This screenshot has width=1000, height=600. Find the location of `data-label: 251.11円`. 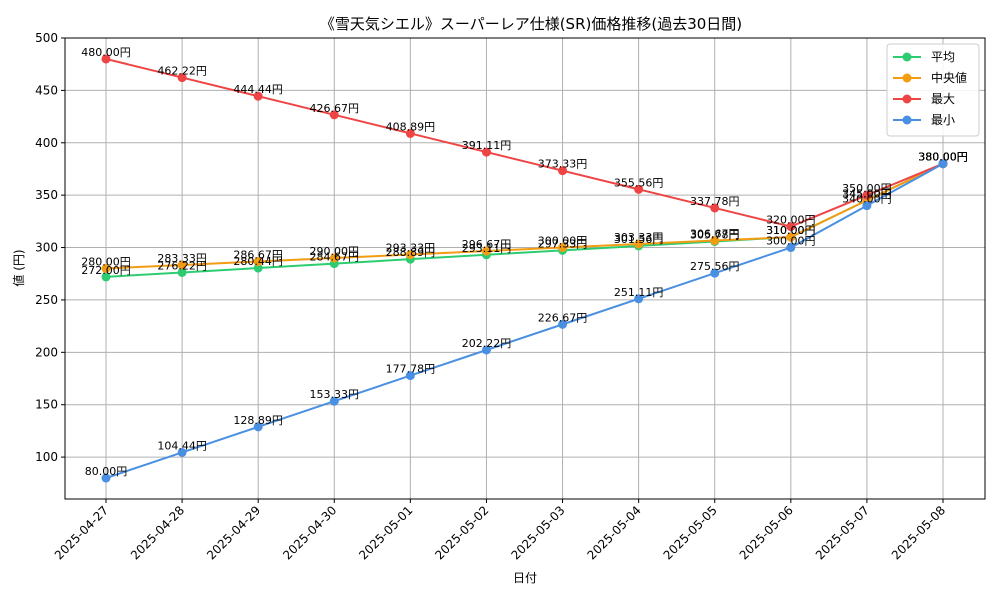

data-label: 251.11円 is located at coordinates (639, 292).